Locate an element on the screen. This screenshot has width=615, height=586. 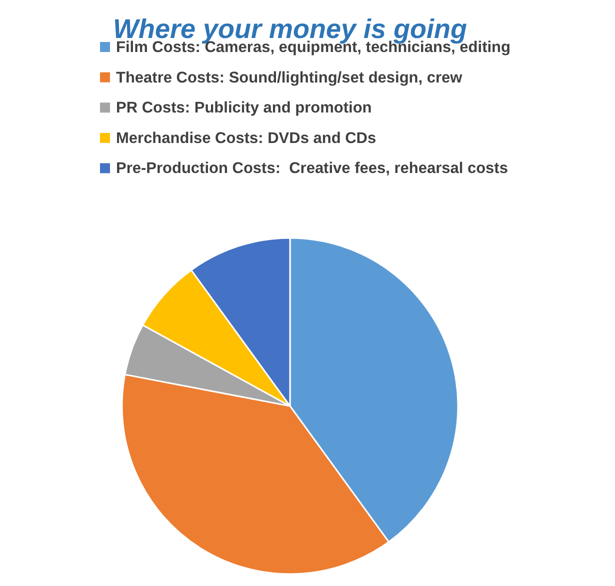
legend-label: Theatre Costs: Sound/lighting/set design, crew is located at coordinates (290, 77).